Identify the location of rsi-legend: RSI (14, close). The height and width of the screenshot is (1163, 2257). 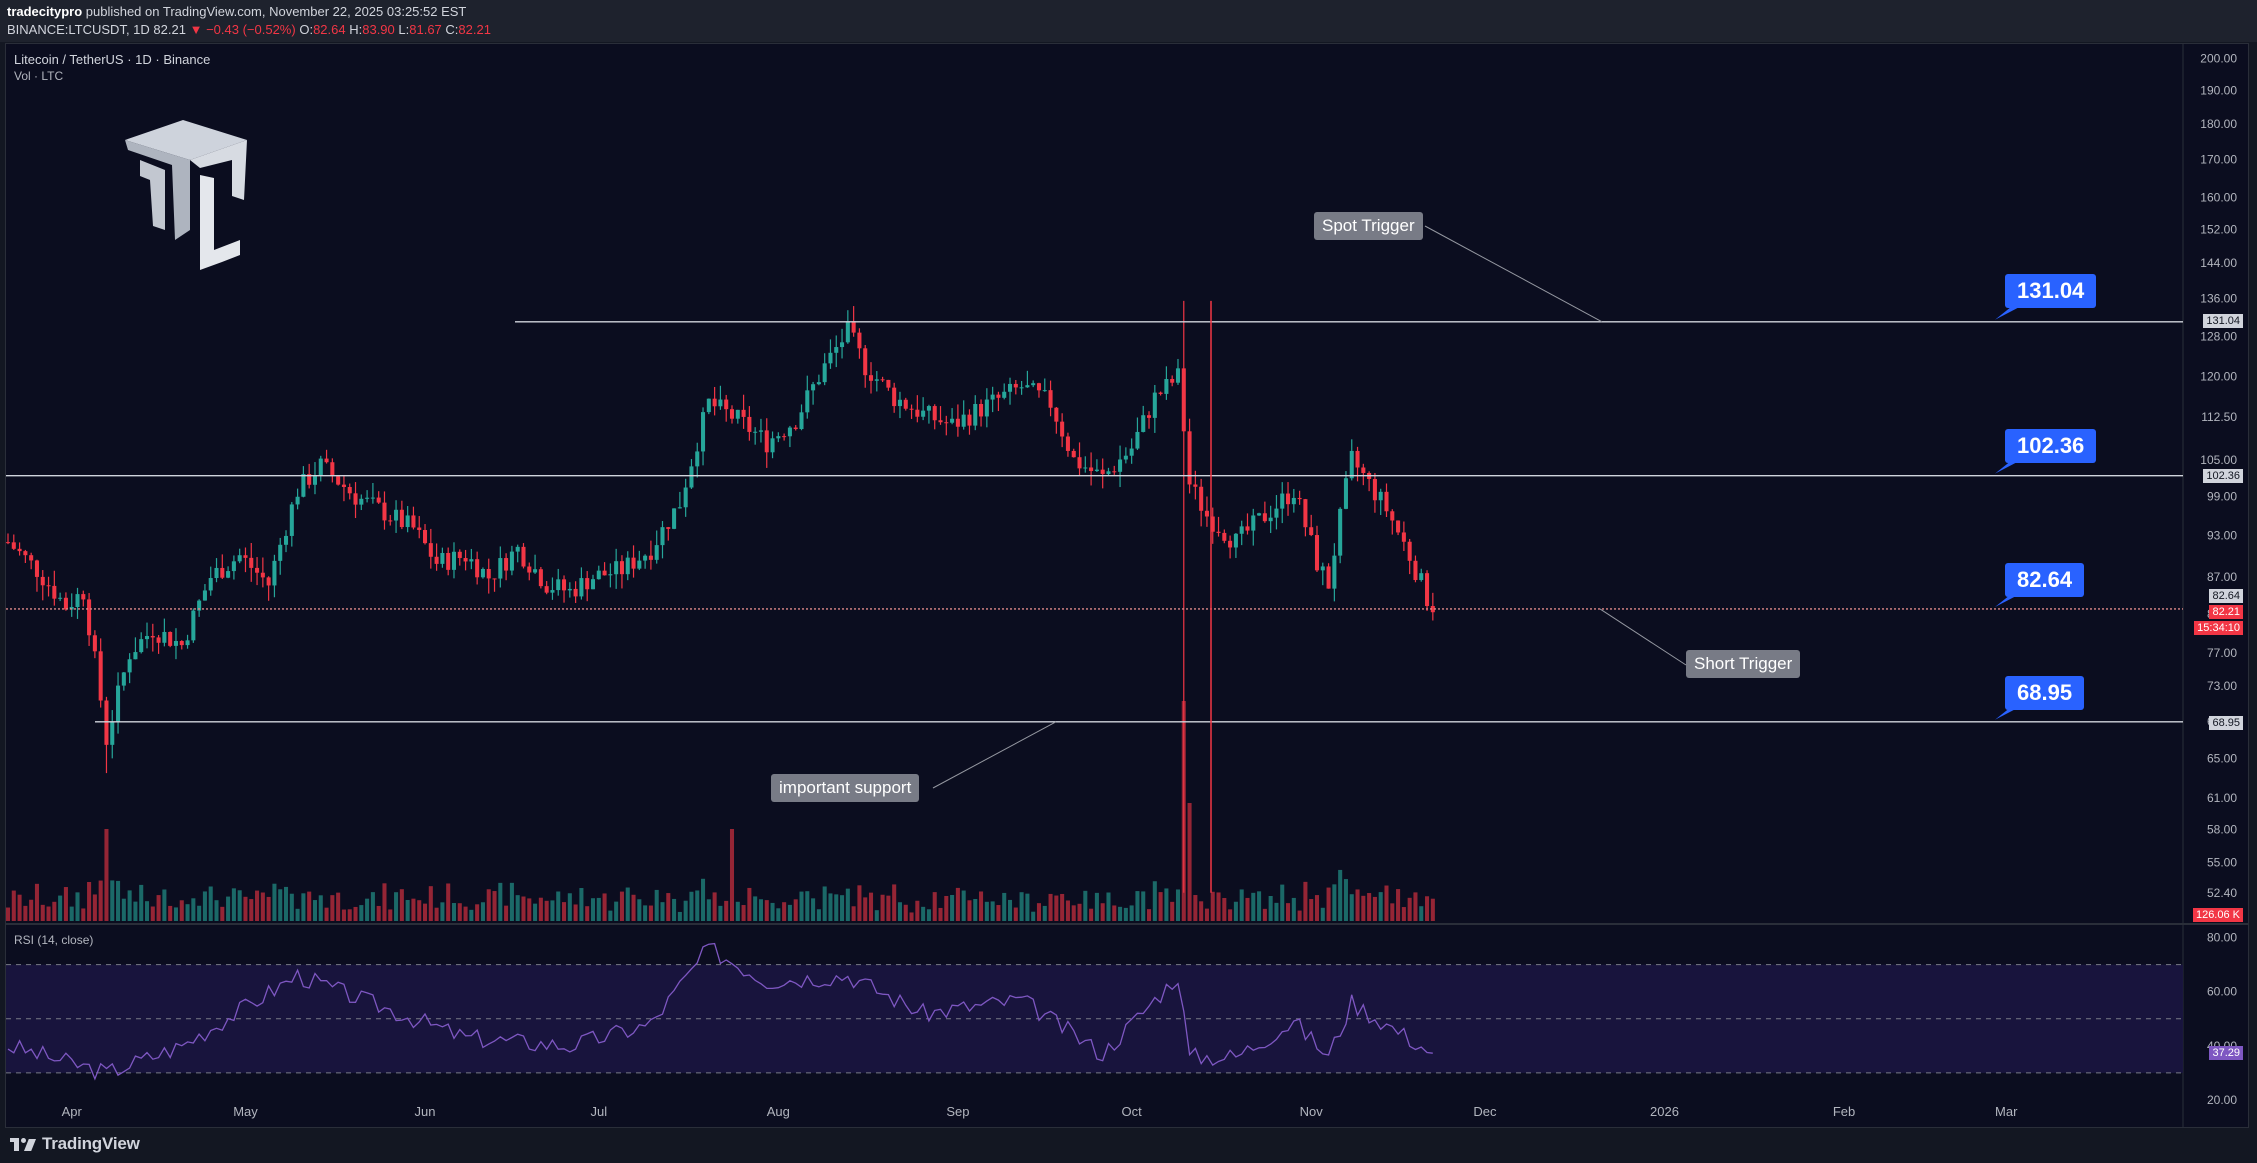
(54, 940).